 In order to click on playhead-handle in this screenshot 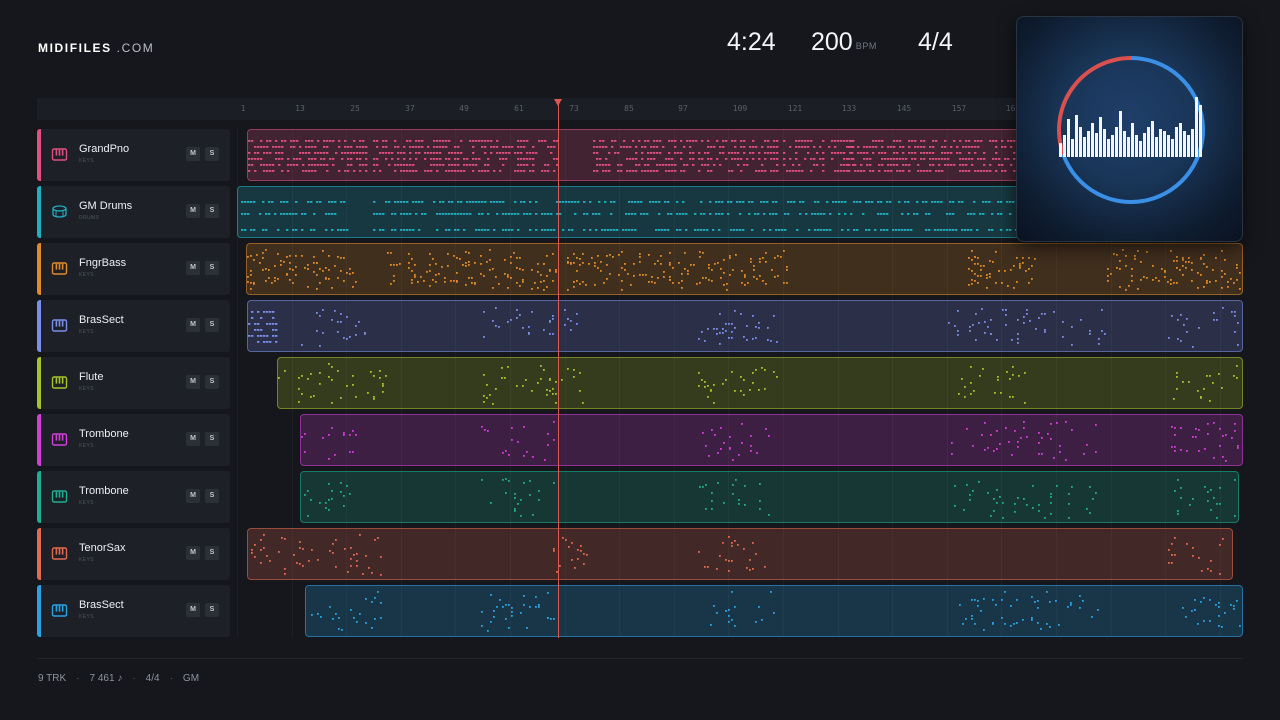, I will do `click(558, 102)`.